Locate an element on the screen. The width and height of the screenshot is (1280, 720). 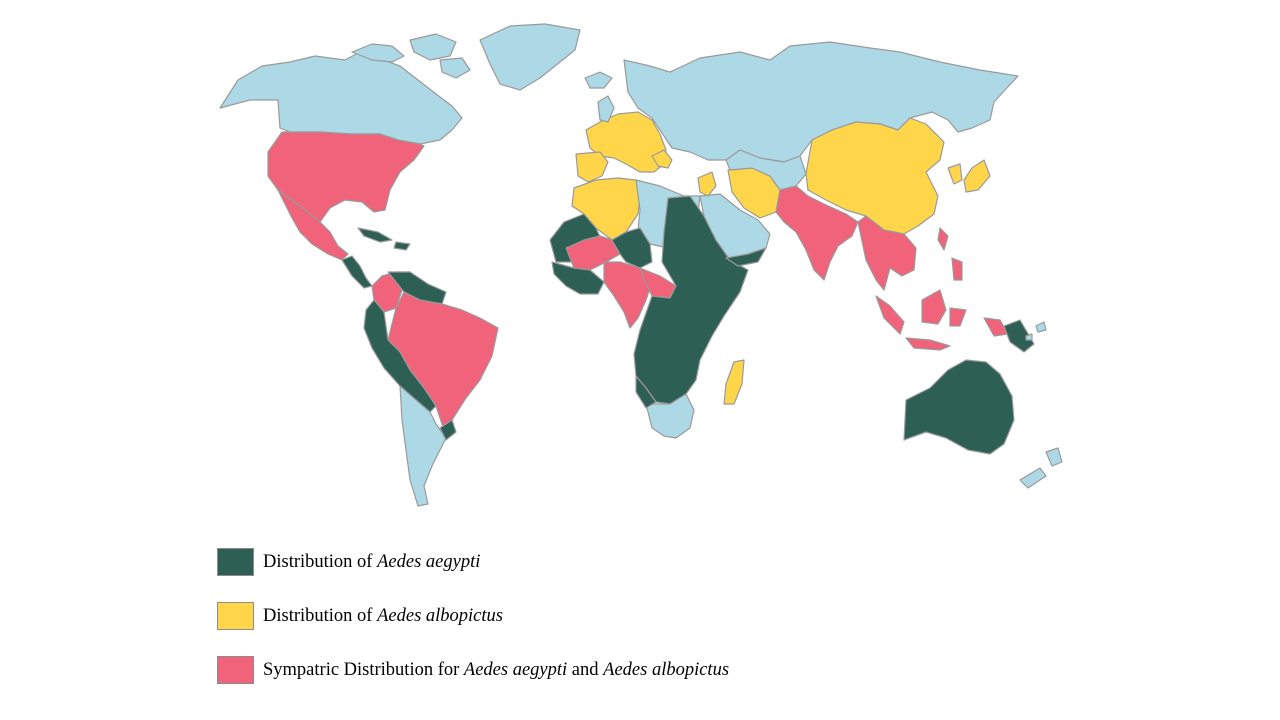
region-central-asia is located at coordinates (766, 170).